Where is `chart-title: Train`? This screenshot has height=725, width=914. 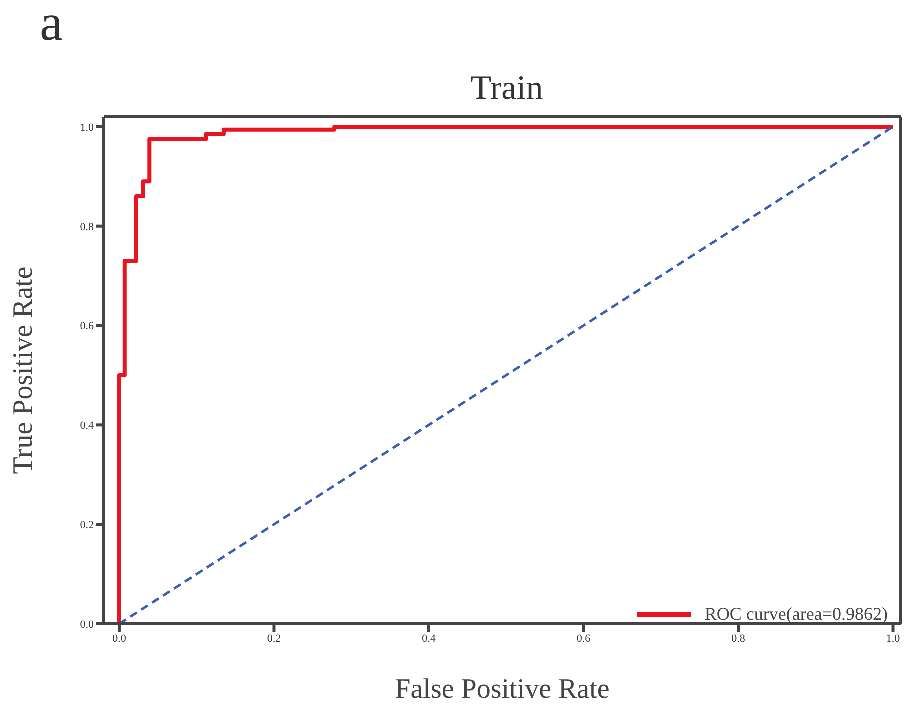 chart-title: Train is located at coordinates (507, 89).